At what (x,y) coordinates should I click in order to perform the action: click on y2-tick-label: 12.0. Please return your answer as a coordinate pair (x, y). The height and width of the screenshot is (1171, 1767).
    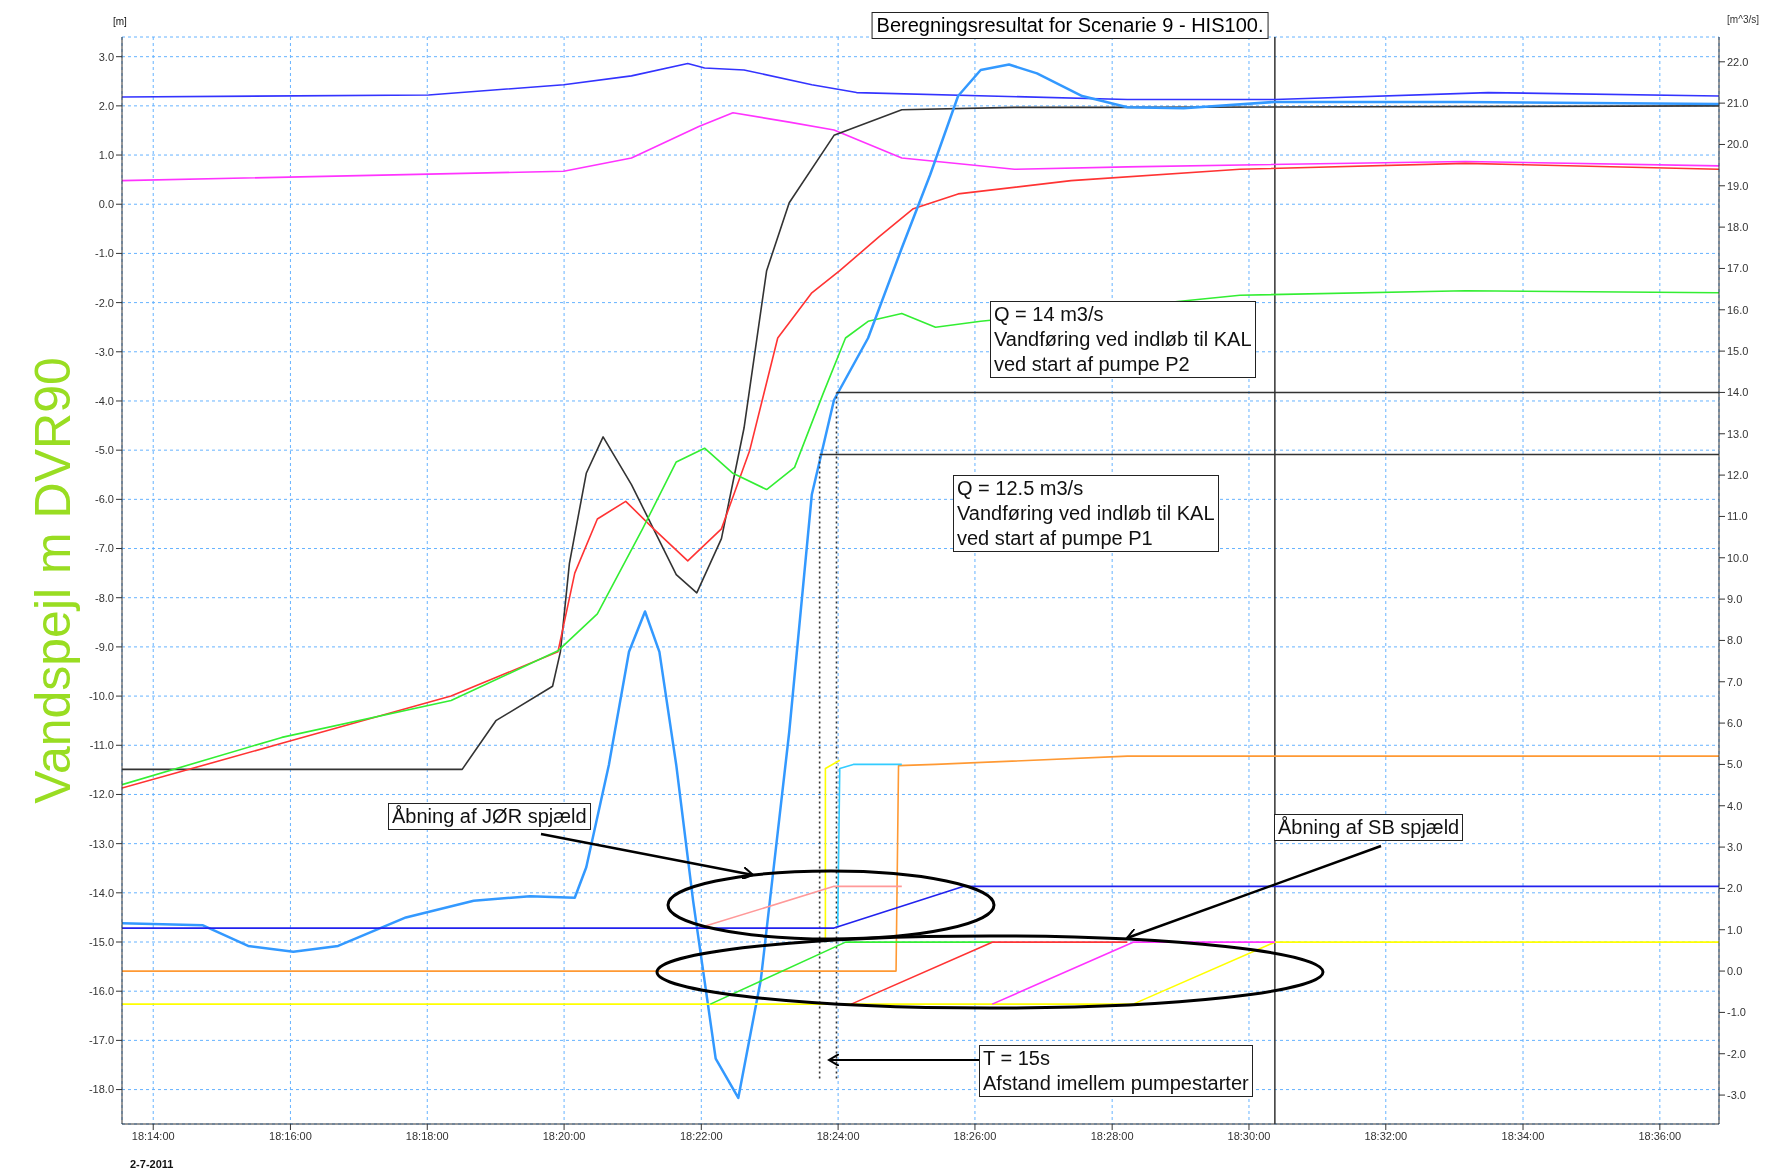
    Looking at the image, I should click on (1738, 475).